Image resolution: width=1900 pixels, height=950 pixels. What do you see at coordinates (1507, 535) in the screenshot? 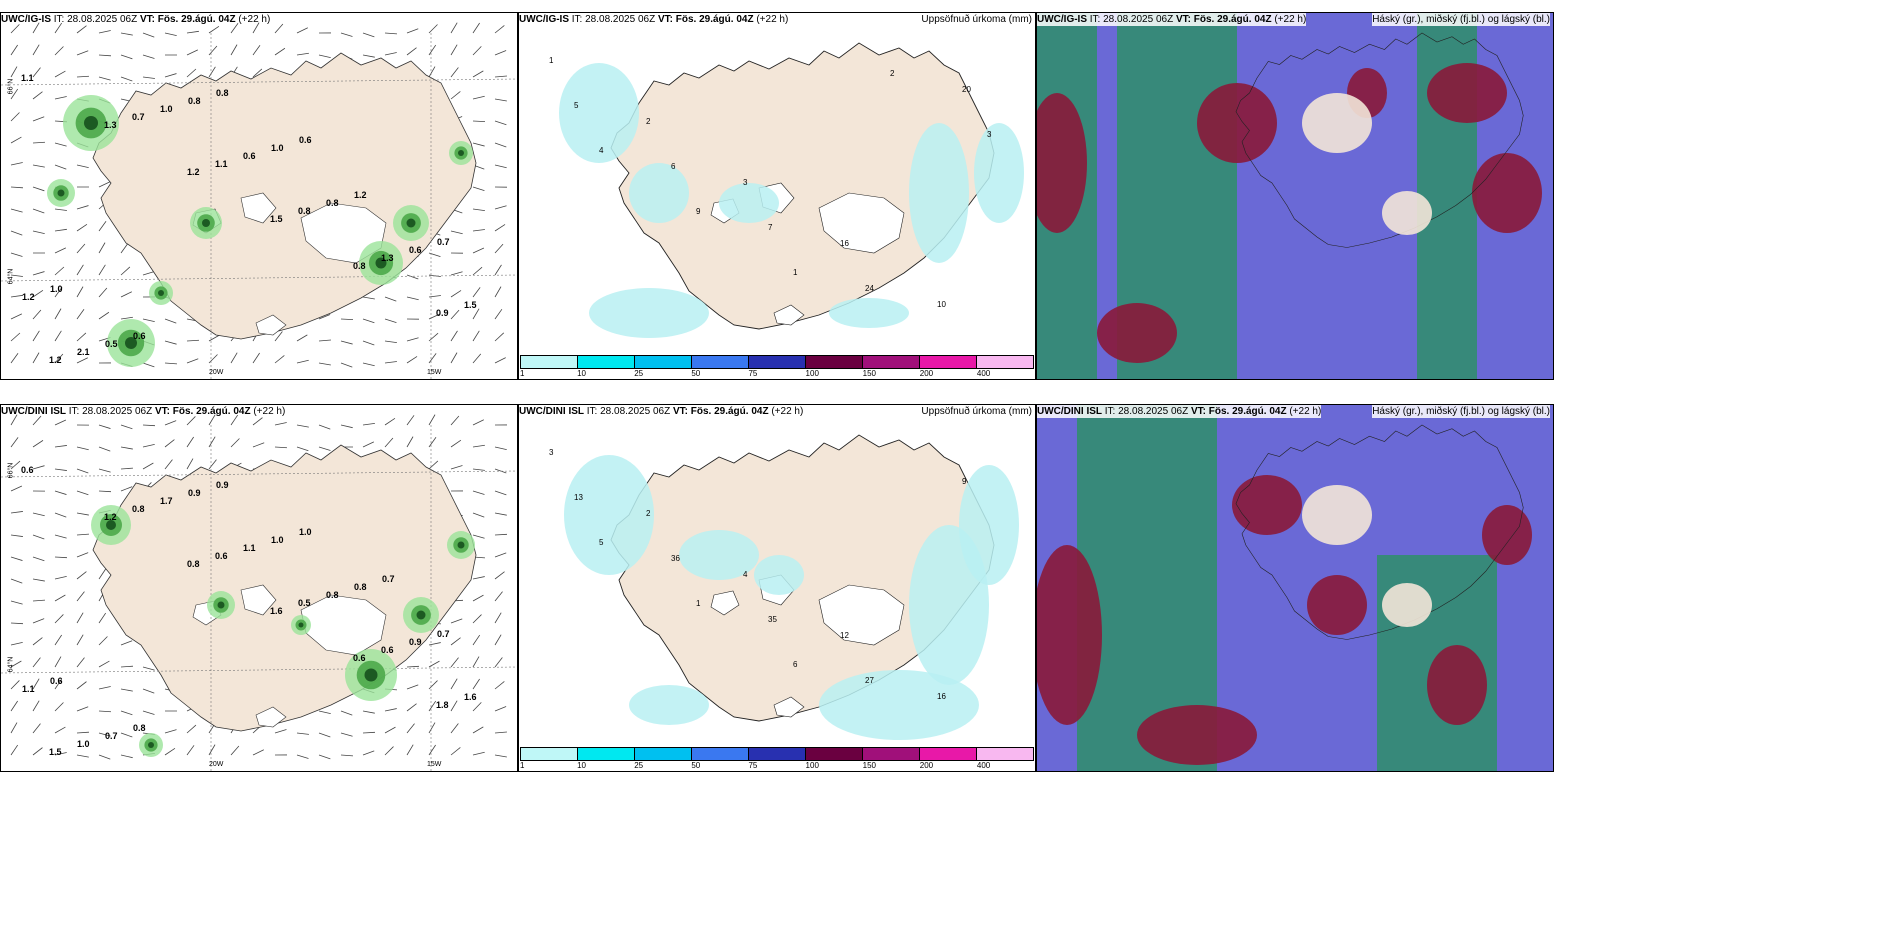
I see `cloud-low-layer` at bounding box center [1507, 535].